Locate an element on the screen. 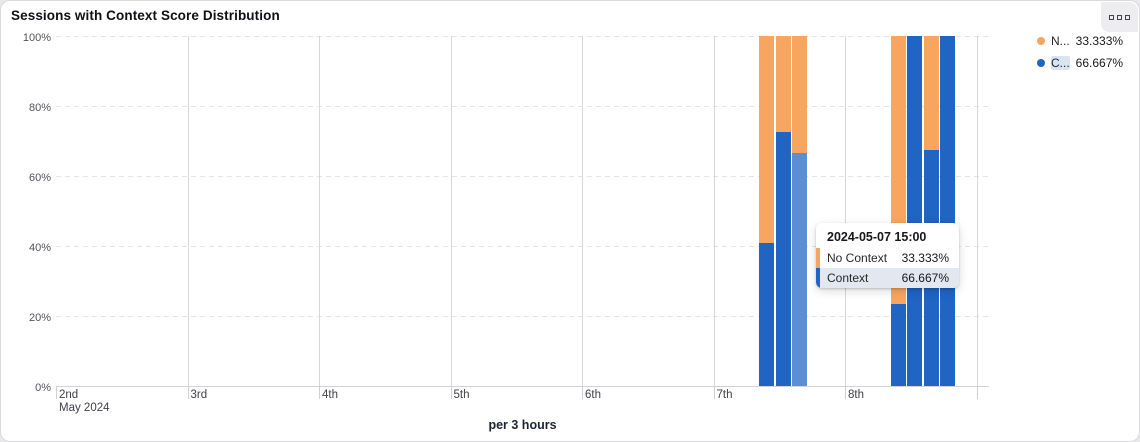  legend-item-context: C... 66.667% is located at coordinates (1080, 63).